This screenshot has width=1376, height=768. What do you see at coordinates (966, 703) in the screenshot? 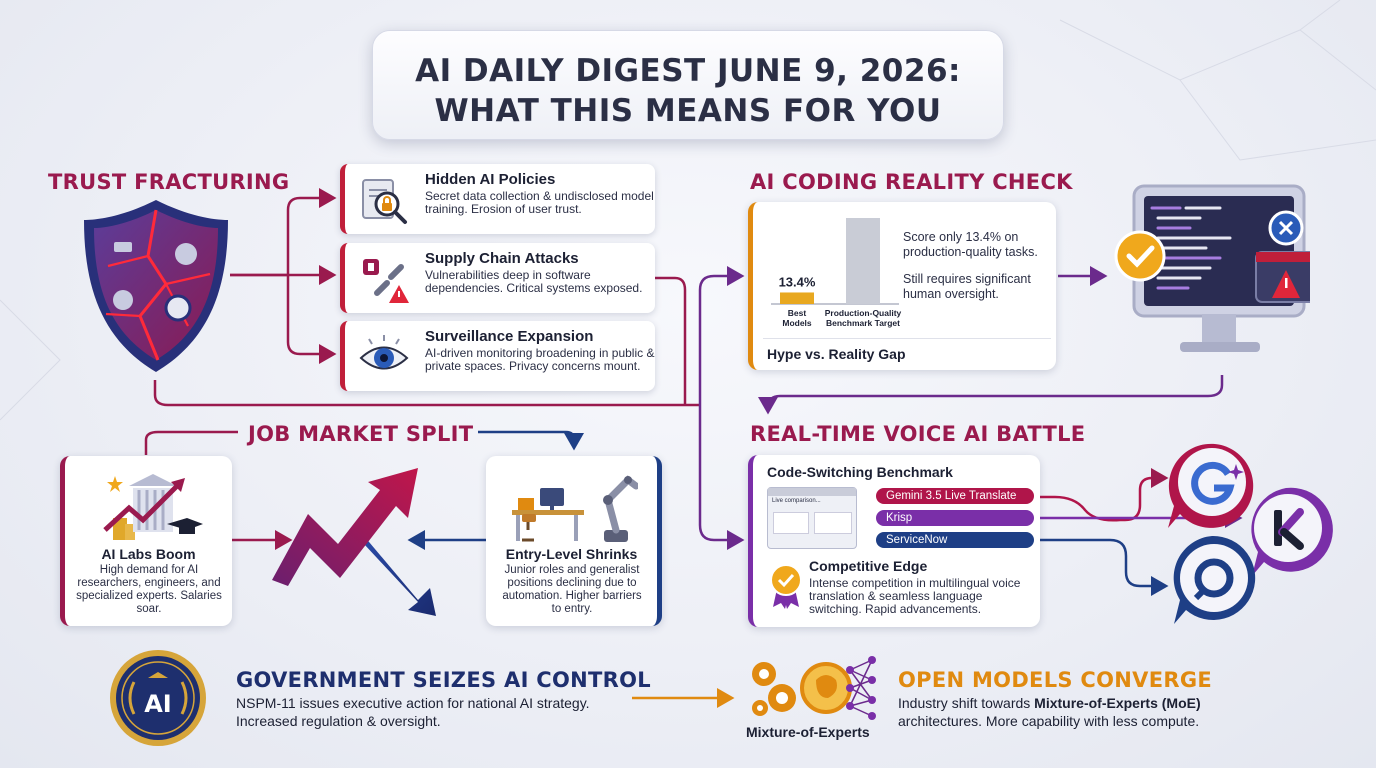
I see `open-desc-pre: Industry shift towards` at bounding box center [966, 703].